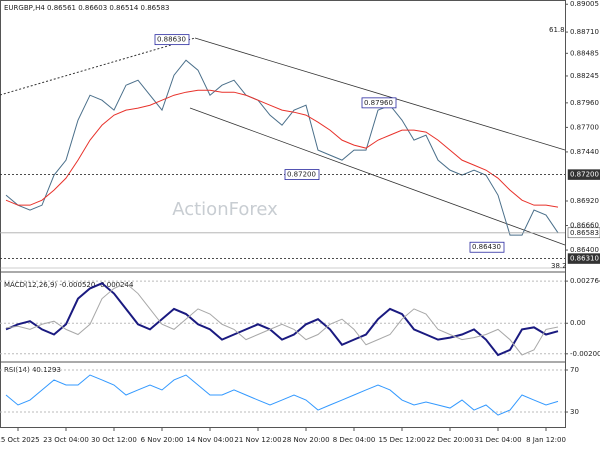  I want to click on macd-title: MACD(12,26,9) -0.000520 -0.000244, so click(69, 285).